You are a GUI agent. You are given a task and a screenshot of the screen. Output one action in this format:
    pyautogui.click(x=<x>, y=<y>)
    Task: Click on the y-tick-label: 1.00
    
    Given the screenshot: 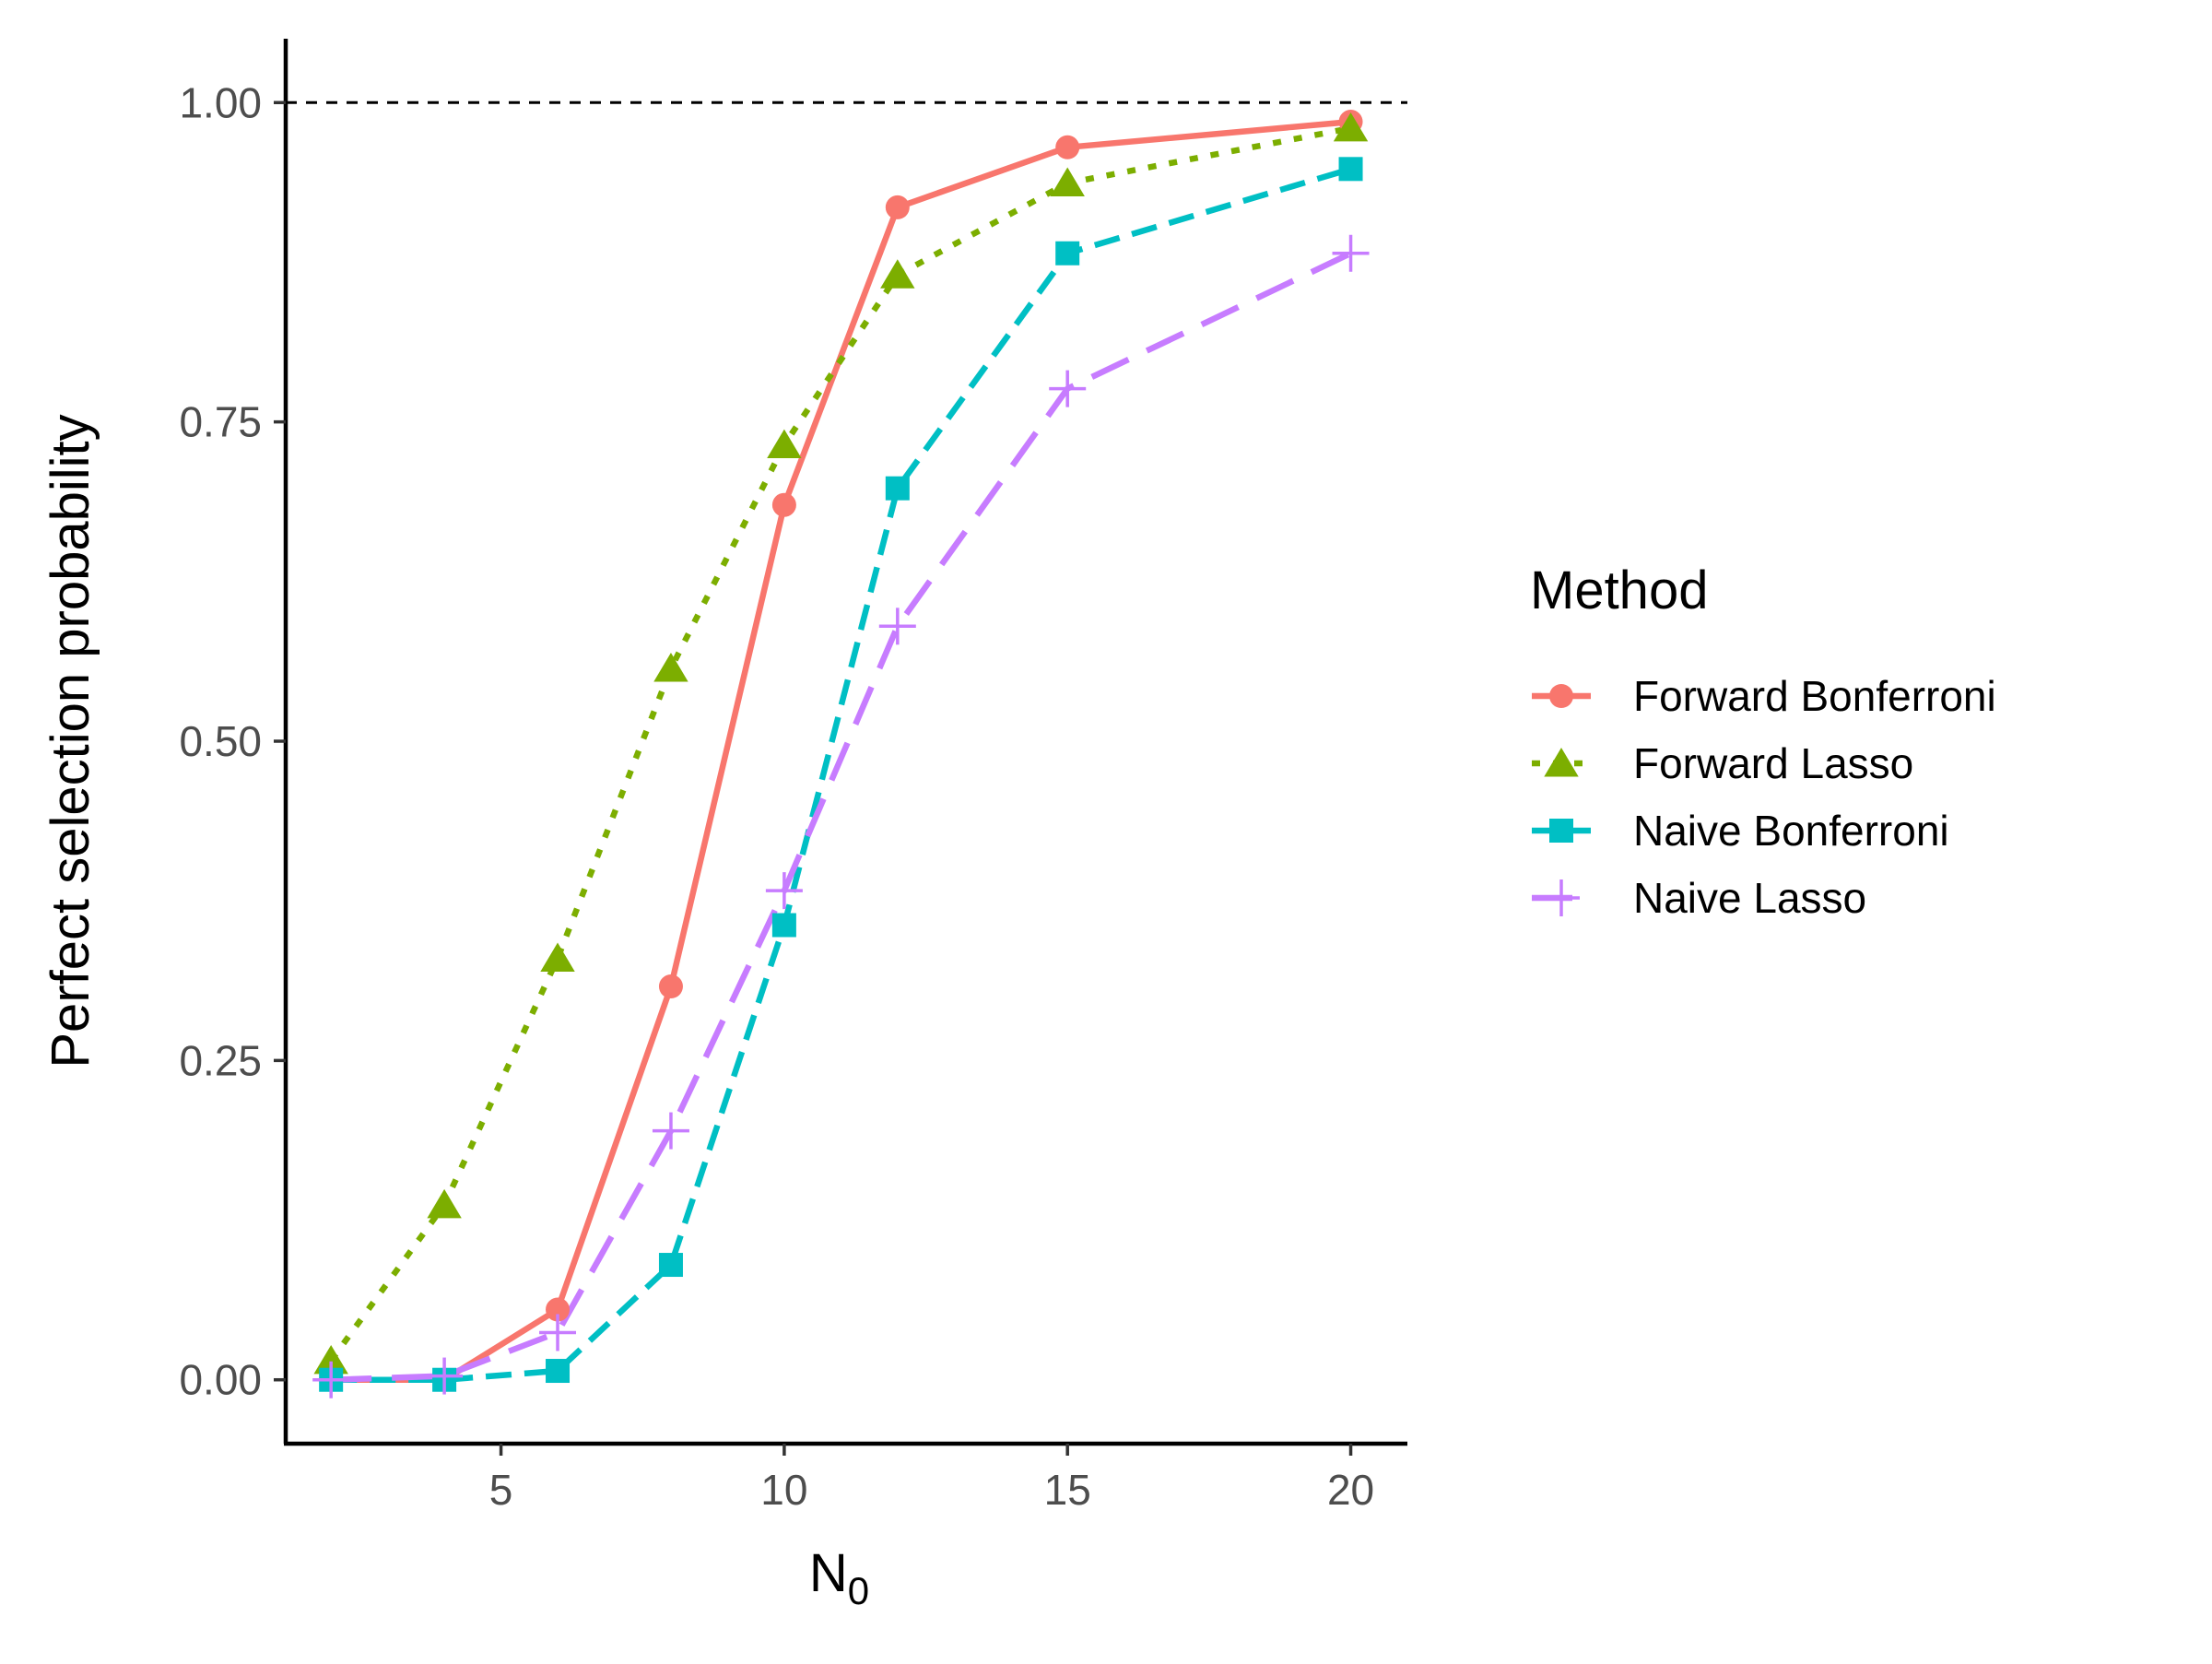 What is the action you would take?
    pyautogui.click(x=220, y=102)
    